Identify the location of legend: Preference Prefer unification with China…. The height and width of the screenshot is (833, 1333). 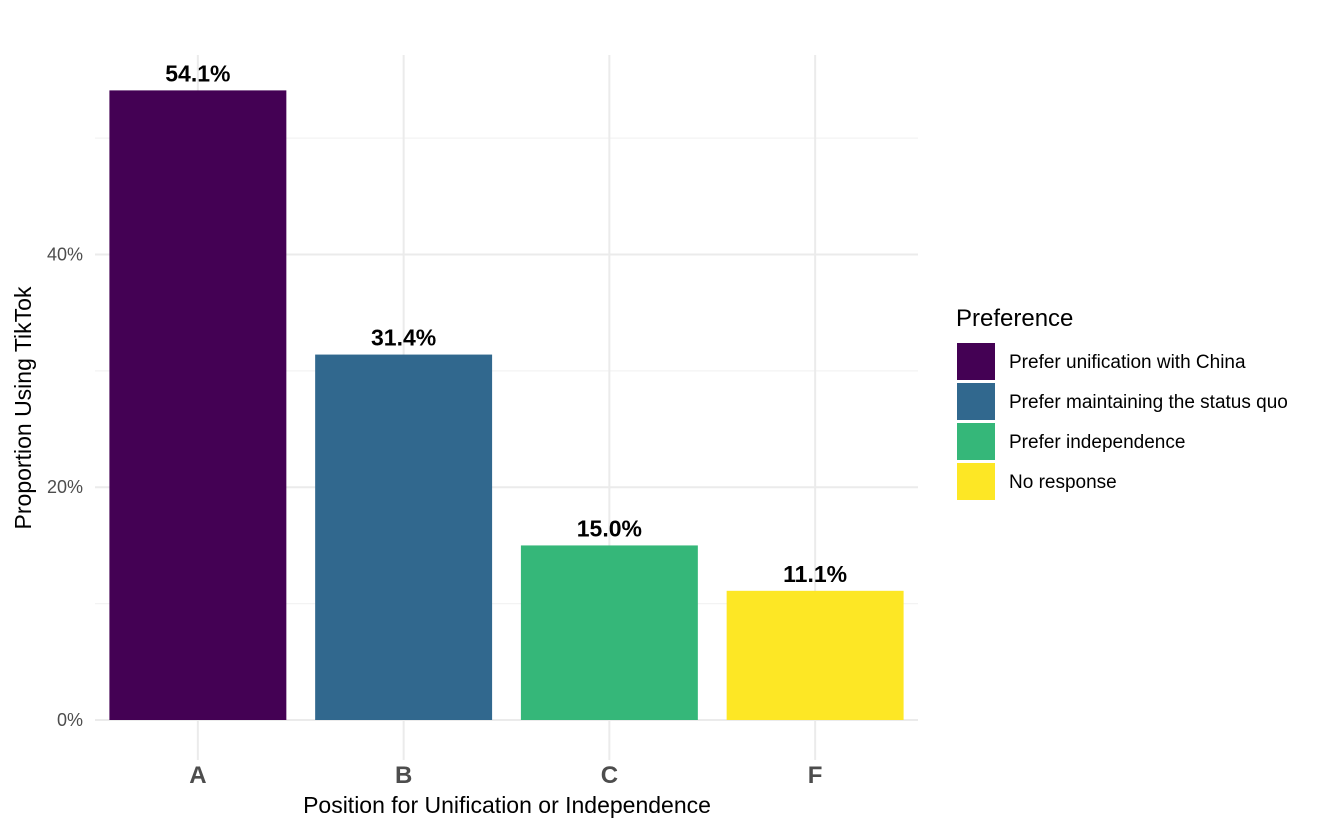
(1122, 402).